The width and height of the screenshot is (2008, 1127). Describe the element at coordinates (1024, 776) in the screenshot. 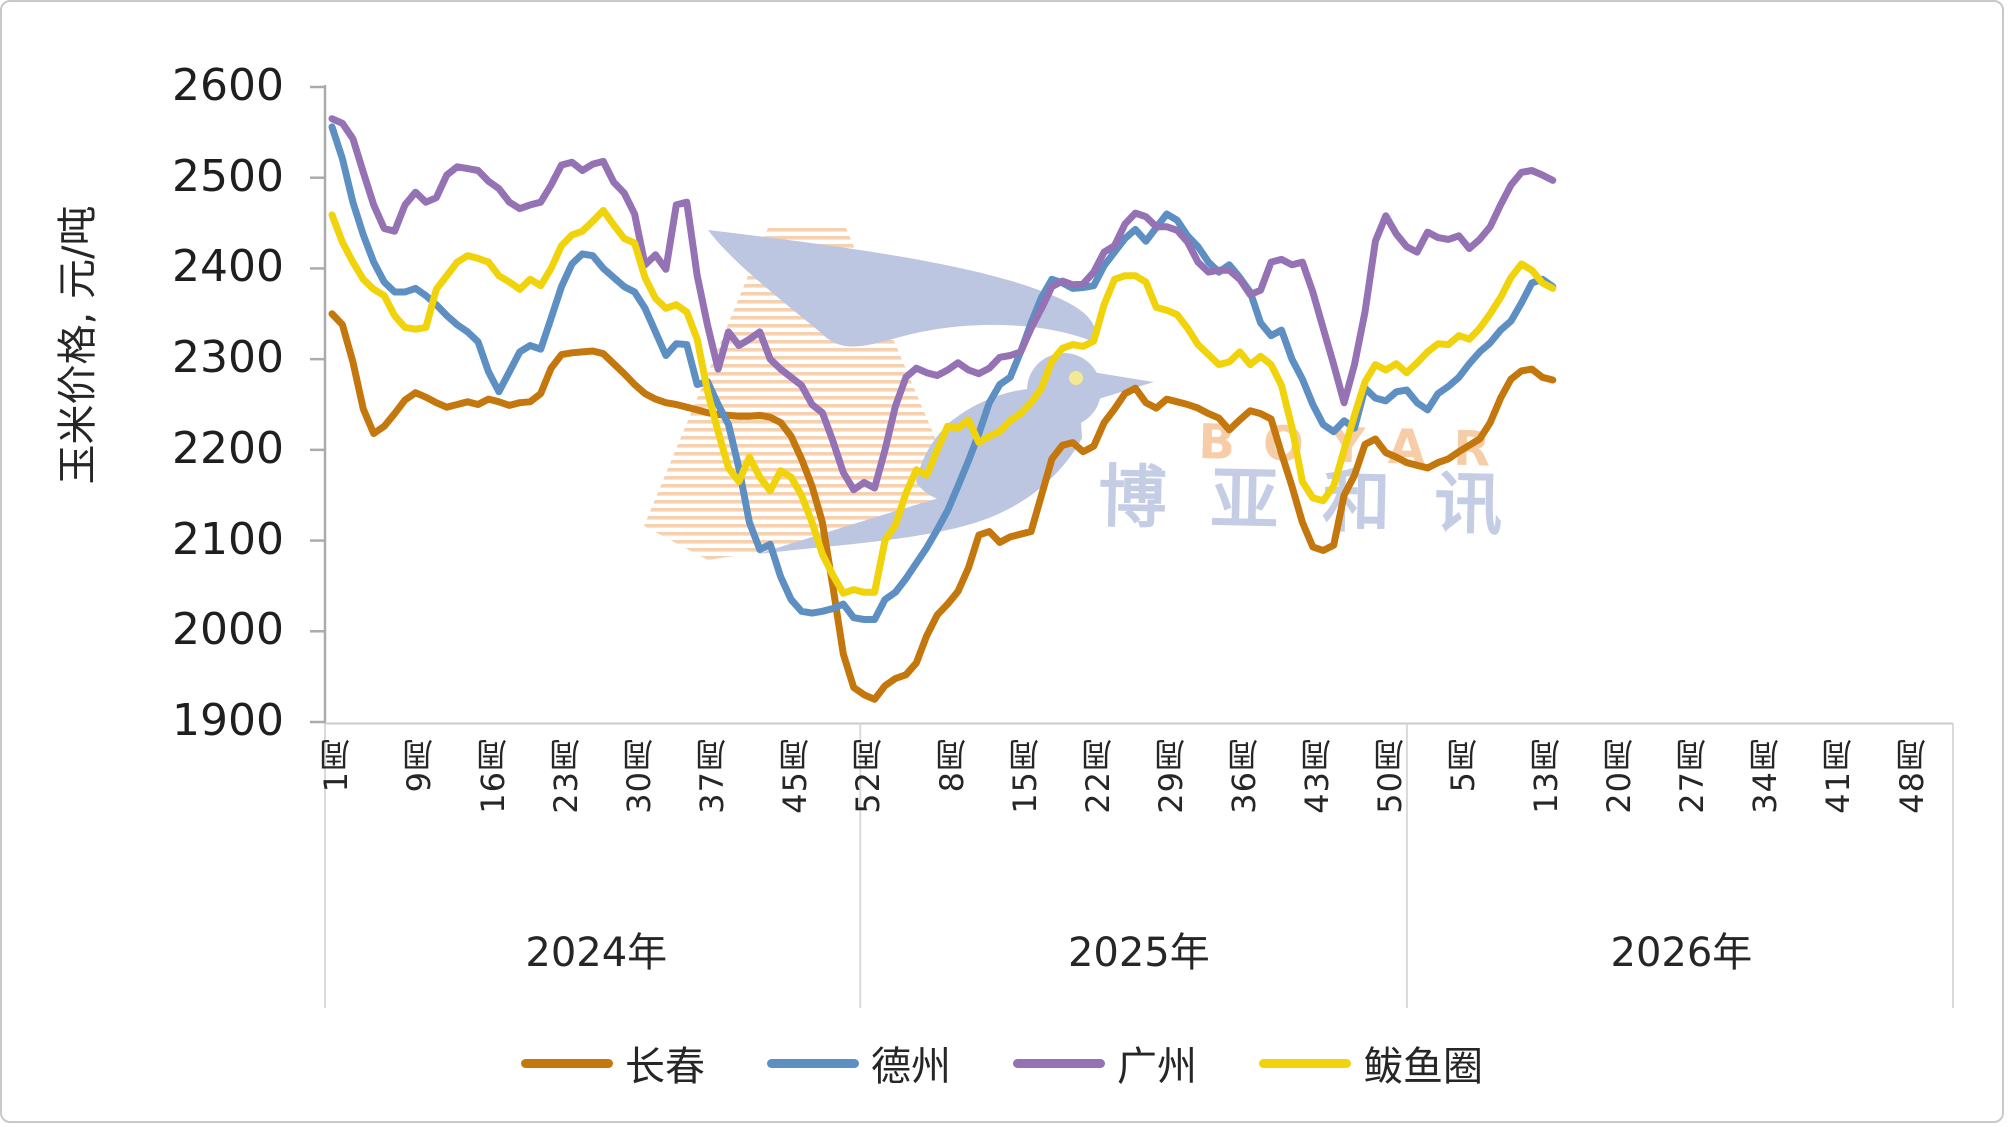

I see `x-week-label: 15周` at that location.